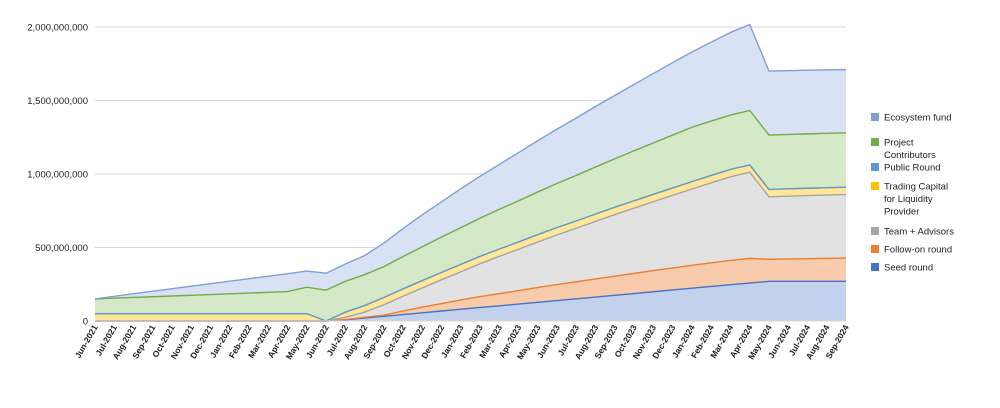  What do you see at coordinates (918, 118) in the screenshot?
I see `legend-label-ecosystem-fund: Ecosystem fund` at bounding box center [918, 118].